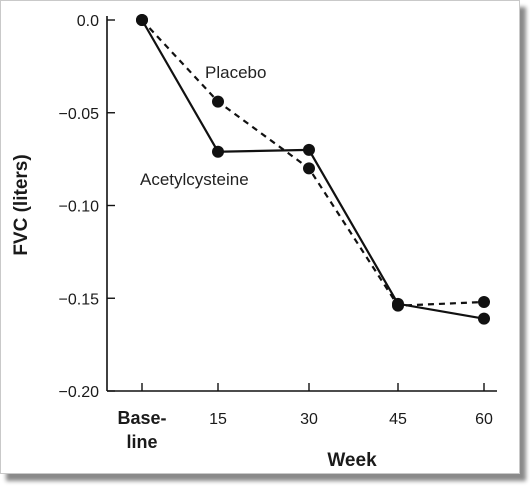 The image size is (530, 488). I want to click on x-tick-label-line: Base-, so click(141, 418).